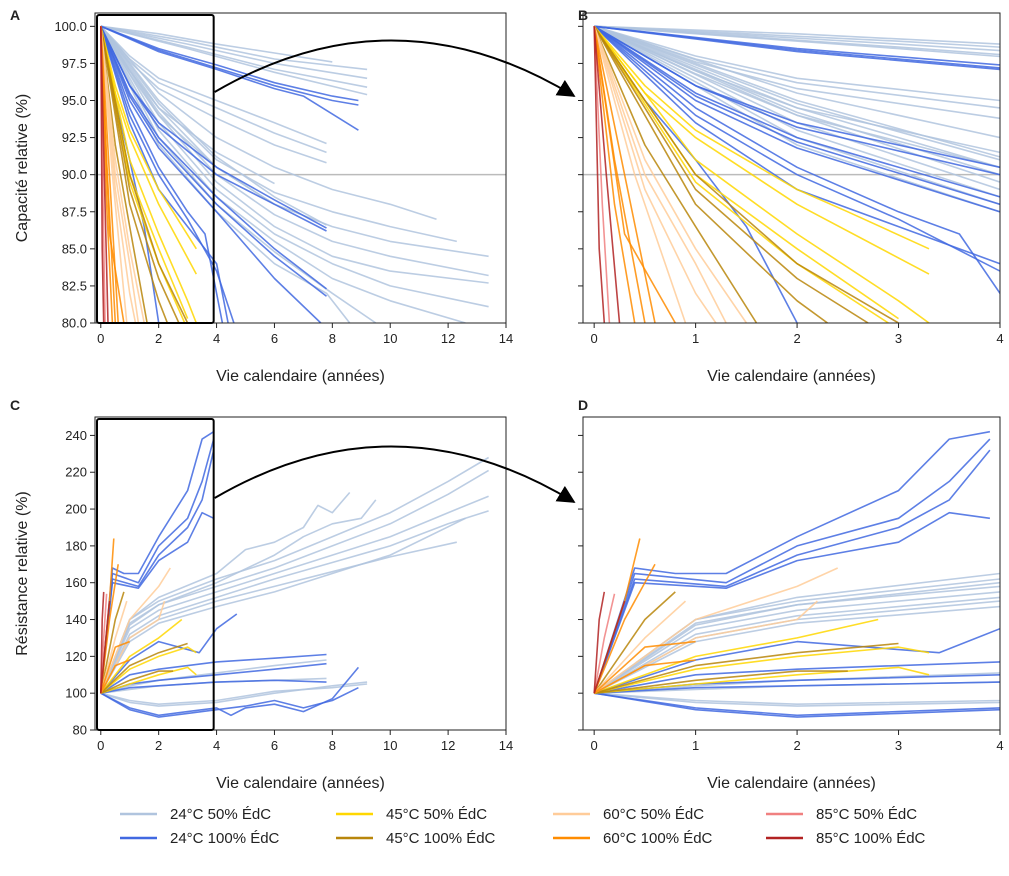  Describe the element at coordinates (448, 338) in the screenshot. I see `x-tick-label: 12` at that location.